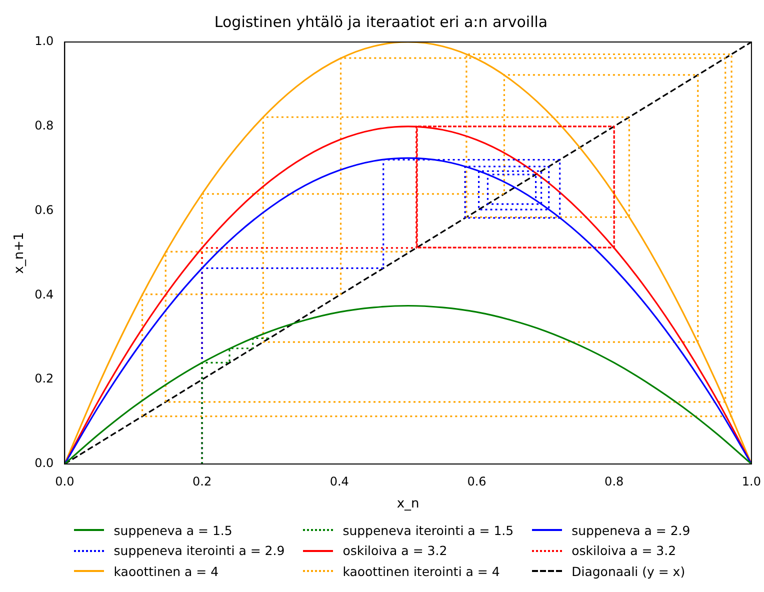 This screenshot has height=592, width=764. What do you see at coordinates (614, 481) in the screenshot?
I see `x-tick-label: 0.8` at bounding box center [614, 481].